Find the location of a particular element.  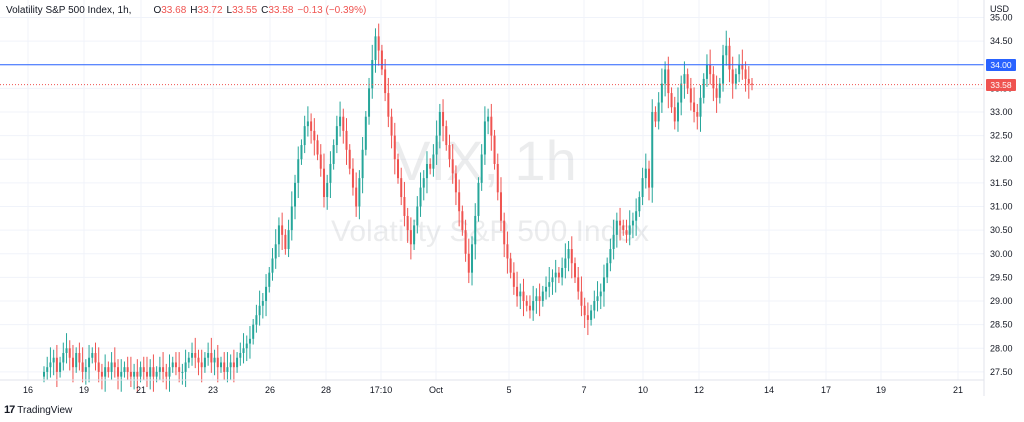

tradingview-logo: 17 TradingView is located at coordinates (38, 410).